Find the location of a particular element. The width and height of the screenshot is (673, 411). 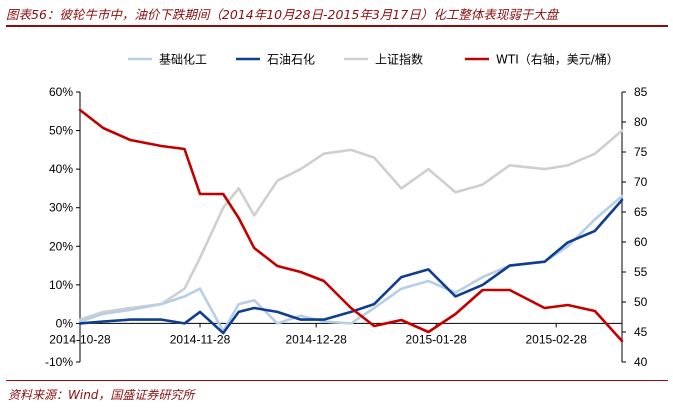

legend-label-3: 上证指数 is located at coordinates (399, 59).